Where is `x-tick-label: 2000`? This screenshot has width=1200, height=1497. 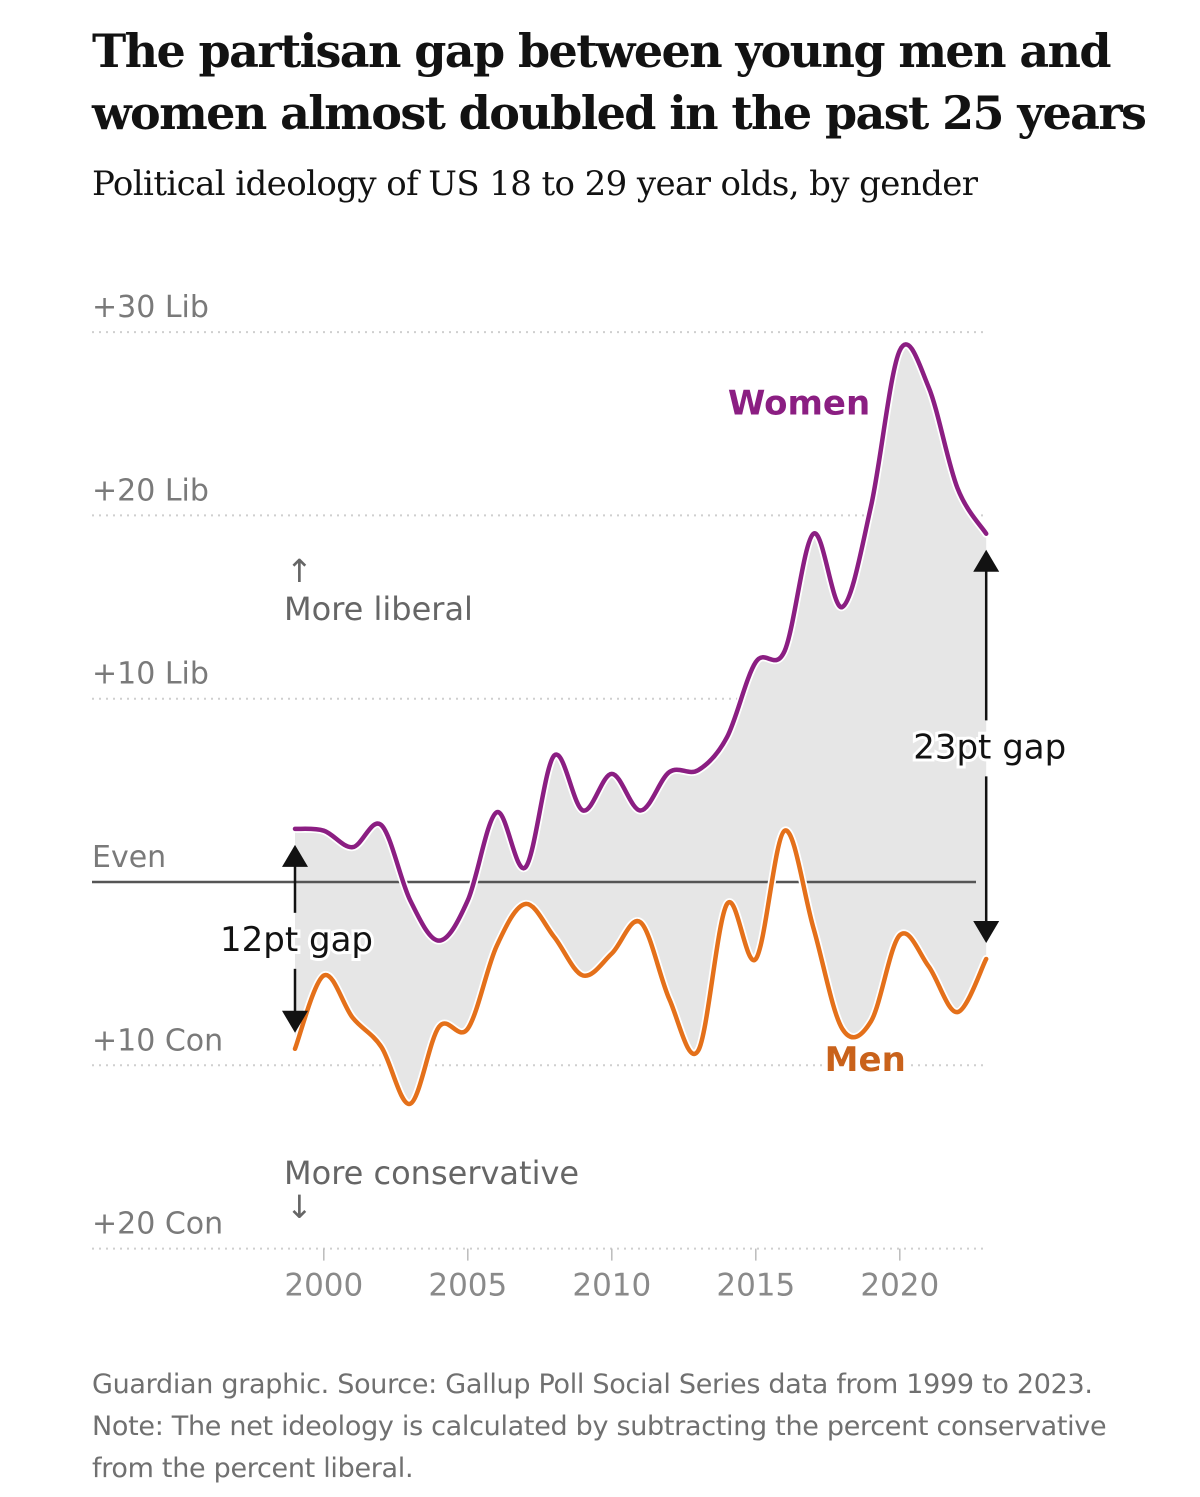 x-tick-label: 2000 is located at coordinates (323, 1286).